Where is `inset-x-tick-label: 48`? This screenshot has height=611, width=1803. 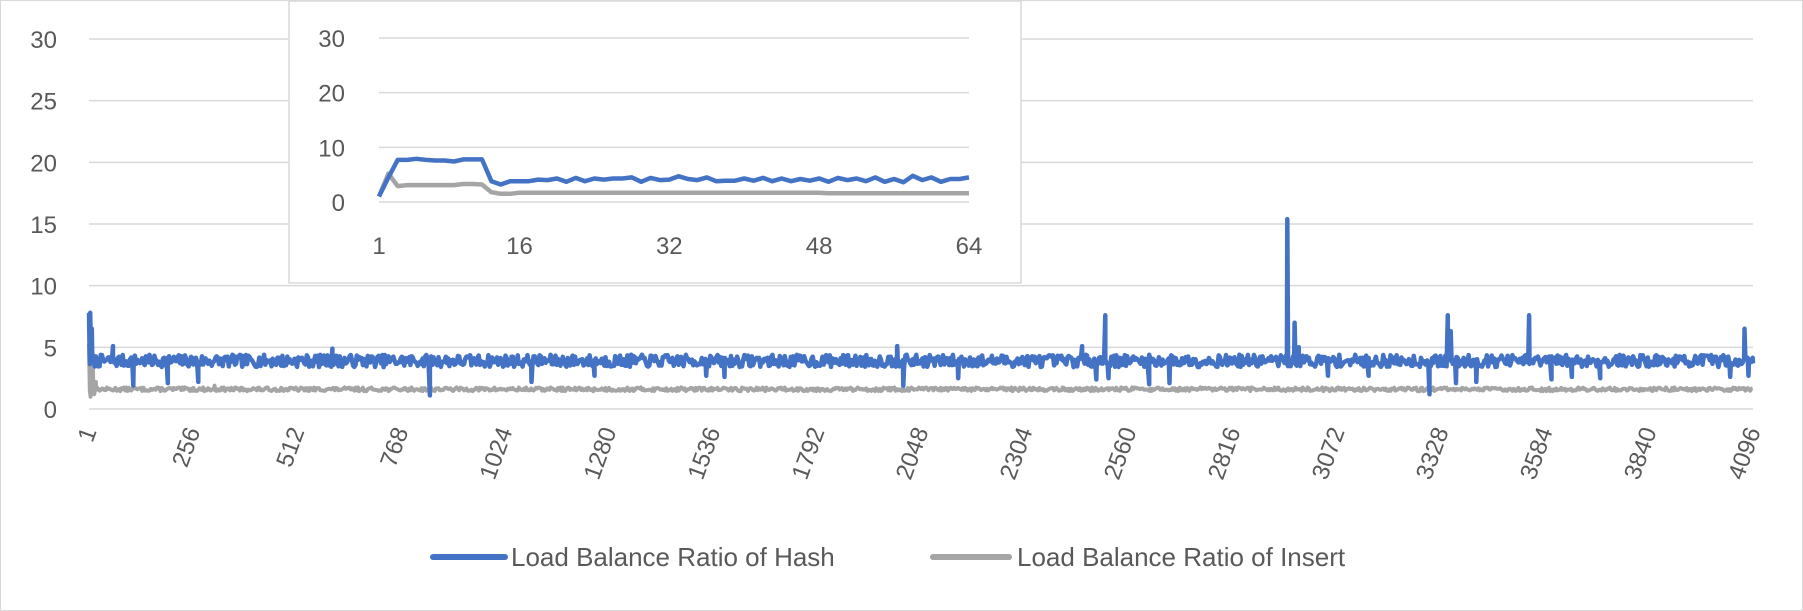 inset-x-tick-label: 48 is located at coordinates (819, 246).